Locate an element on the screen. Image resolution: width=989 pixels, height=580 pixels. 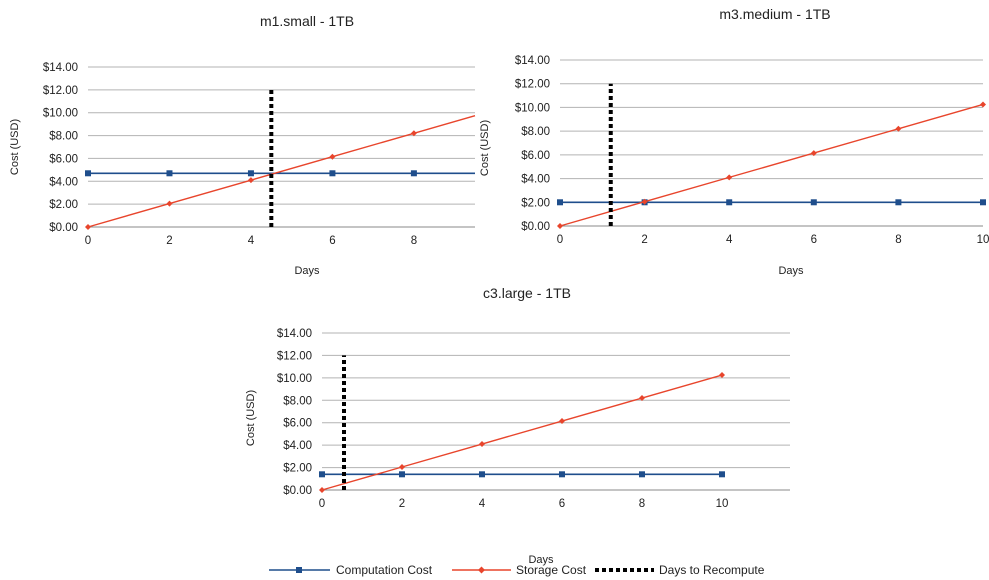
legend-item-storage-cost: Storage Cost is located at coordinates (519, 570).